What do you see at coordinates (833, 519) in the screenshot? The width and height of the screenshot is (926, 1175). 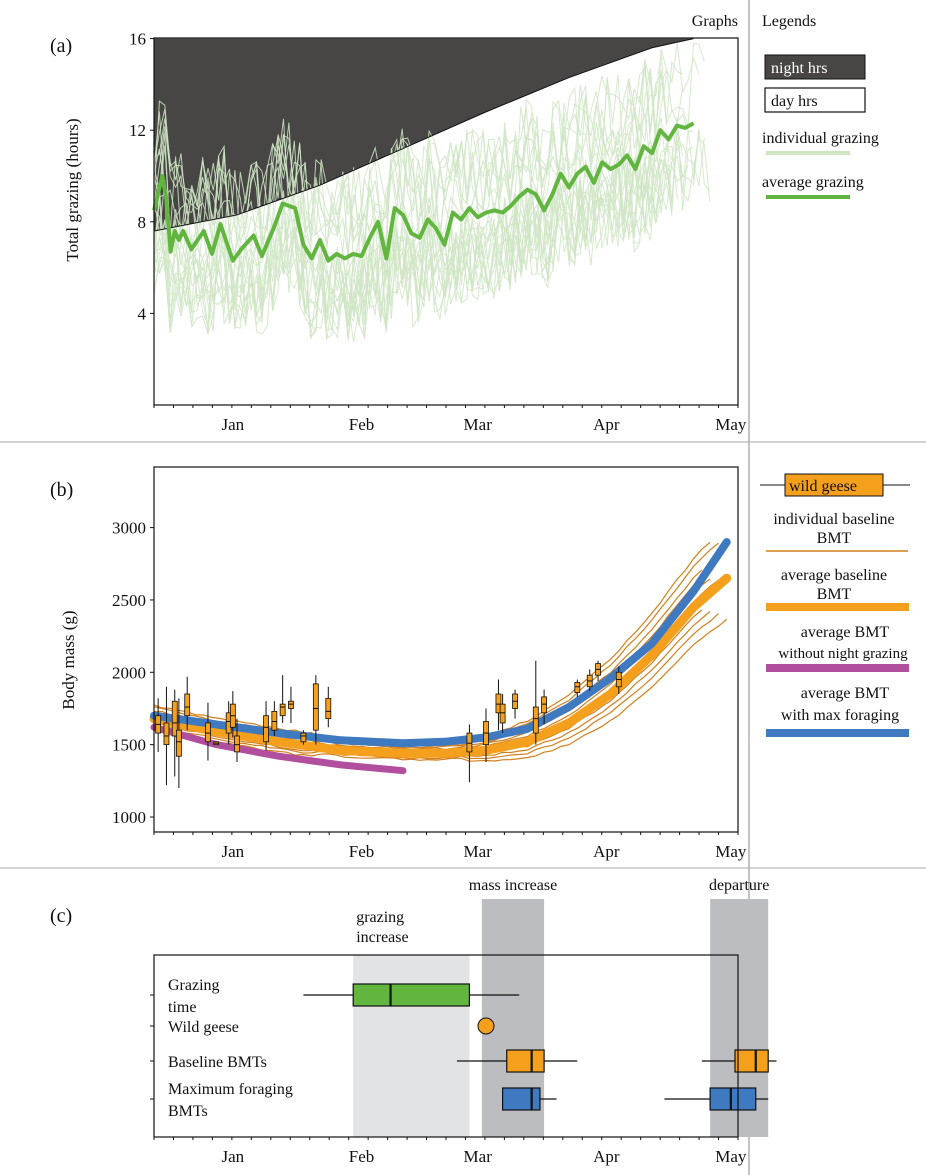 I see `legend-individual-baseline-label-1: individual baseline` at bounding box center [833, 519].